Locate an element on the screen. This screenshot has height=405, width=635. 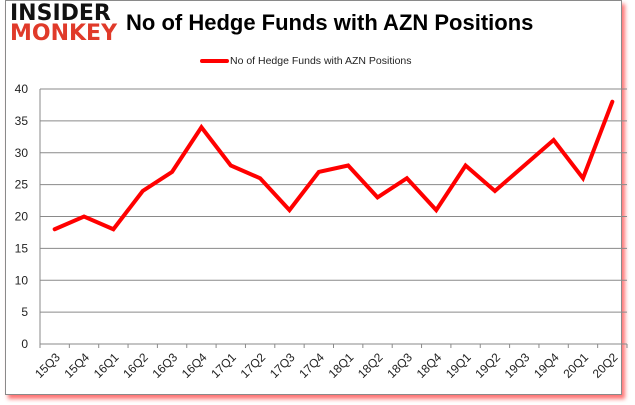
chart-legend: No of Hedge Funds with AZN Positions is located at coordinates (306, 61).